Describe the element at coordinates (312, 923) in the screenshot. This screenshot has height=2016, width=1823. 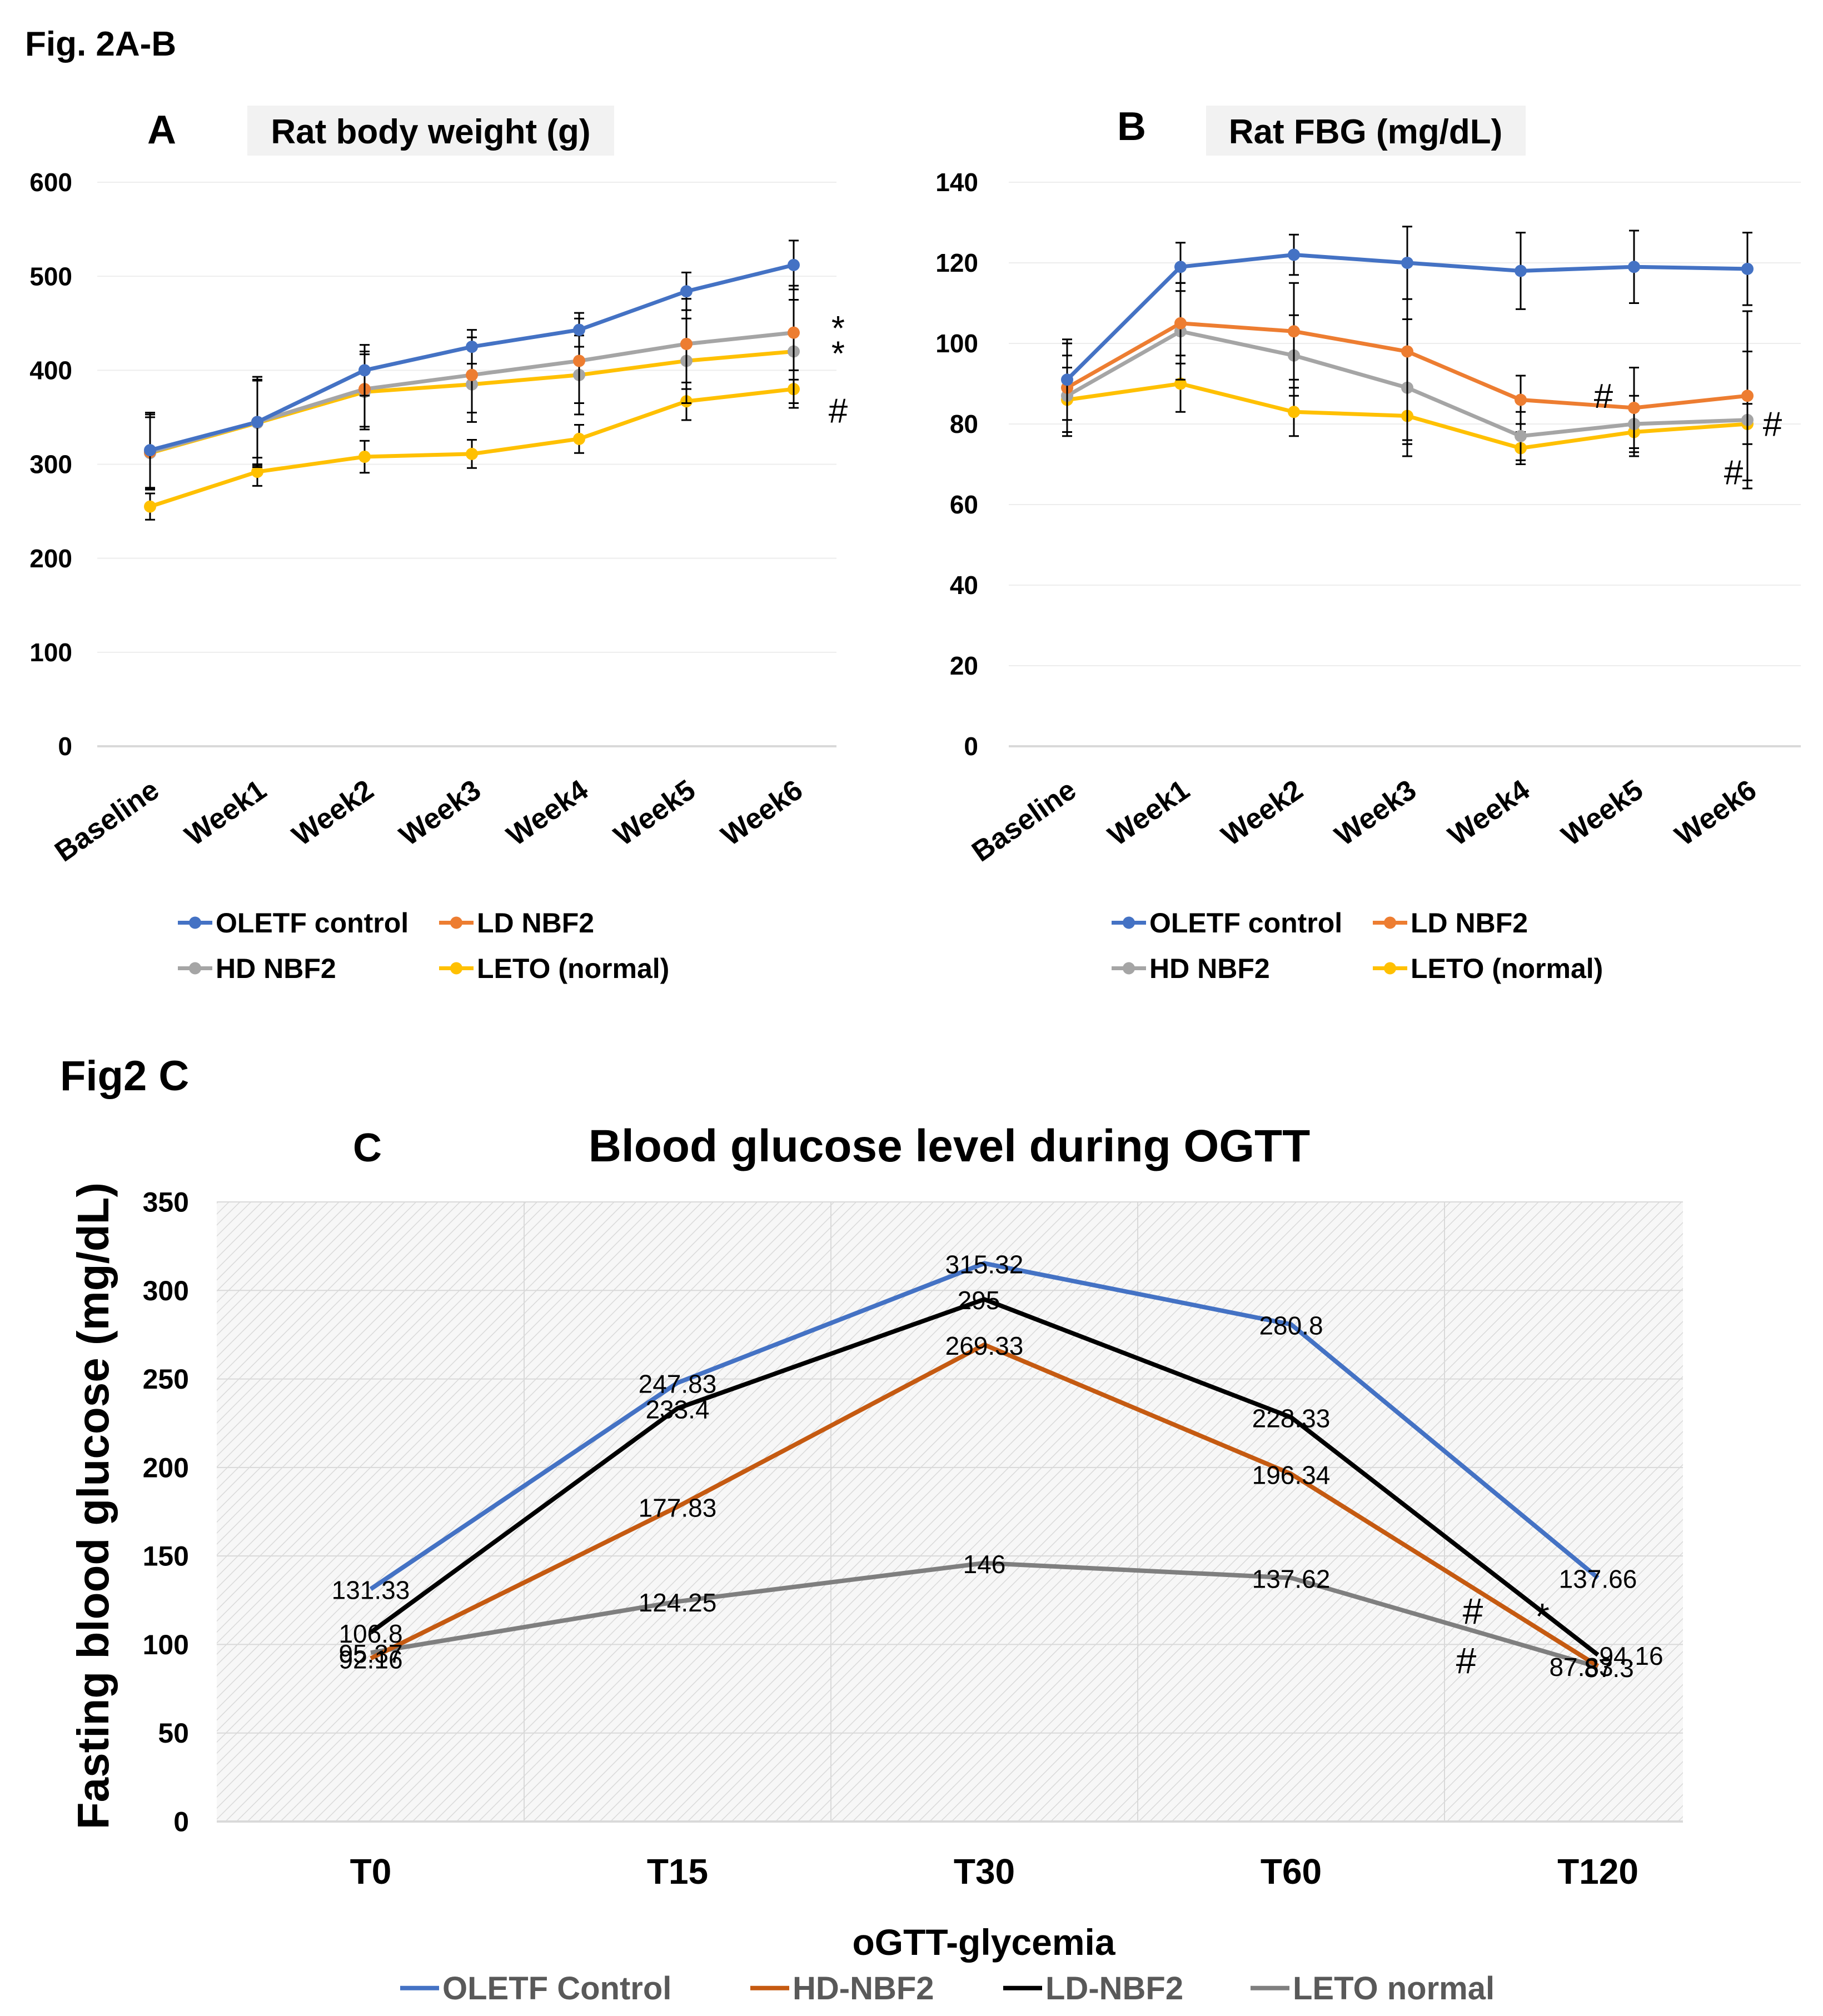
I see `panel-a-legend-label: OLETF control` at that location.